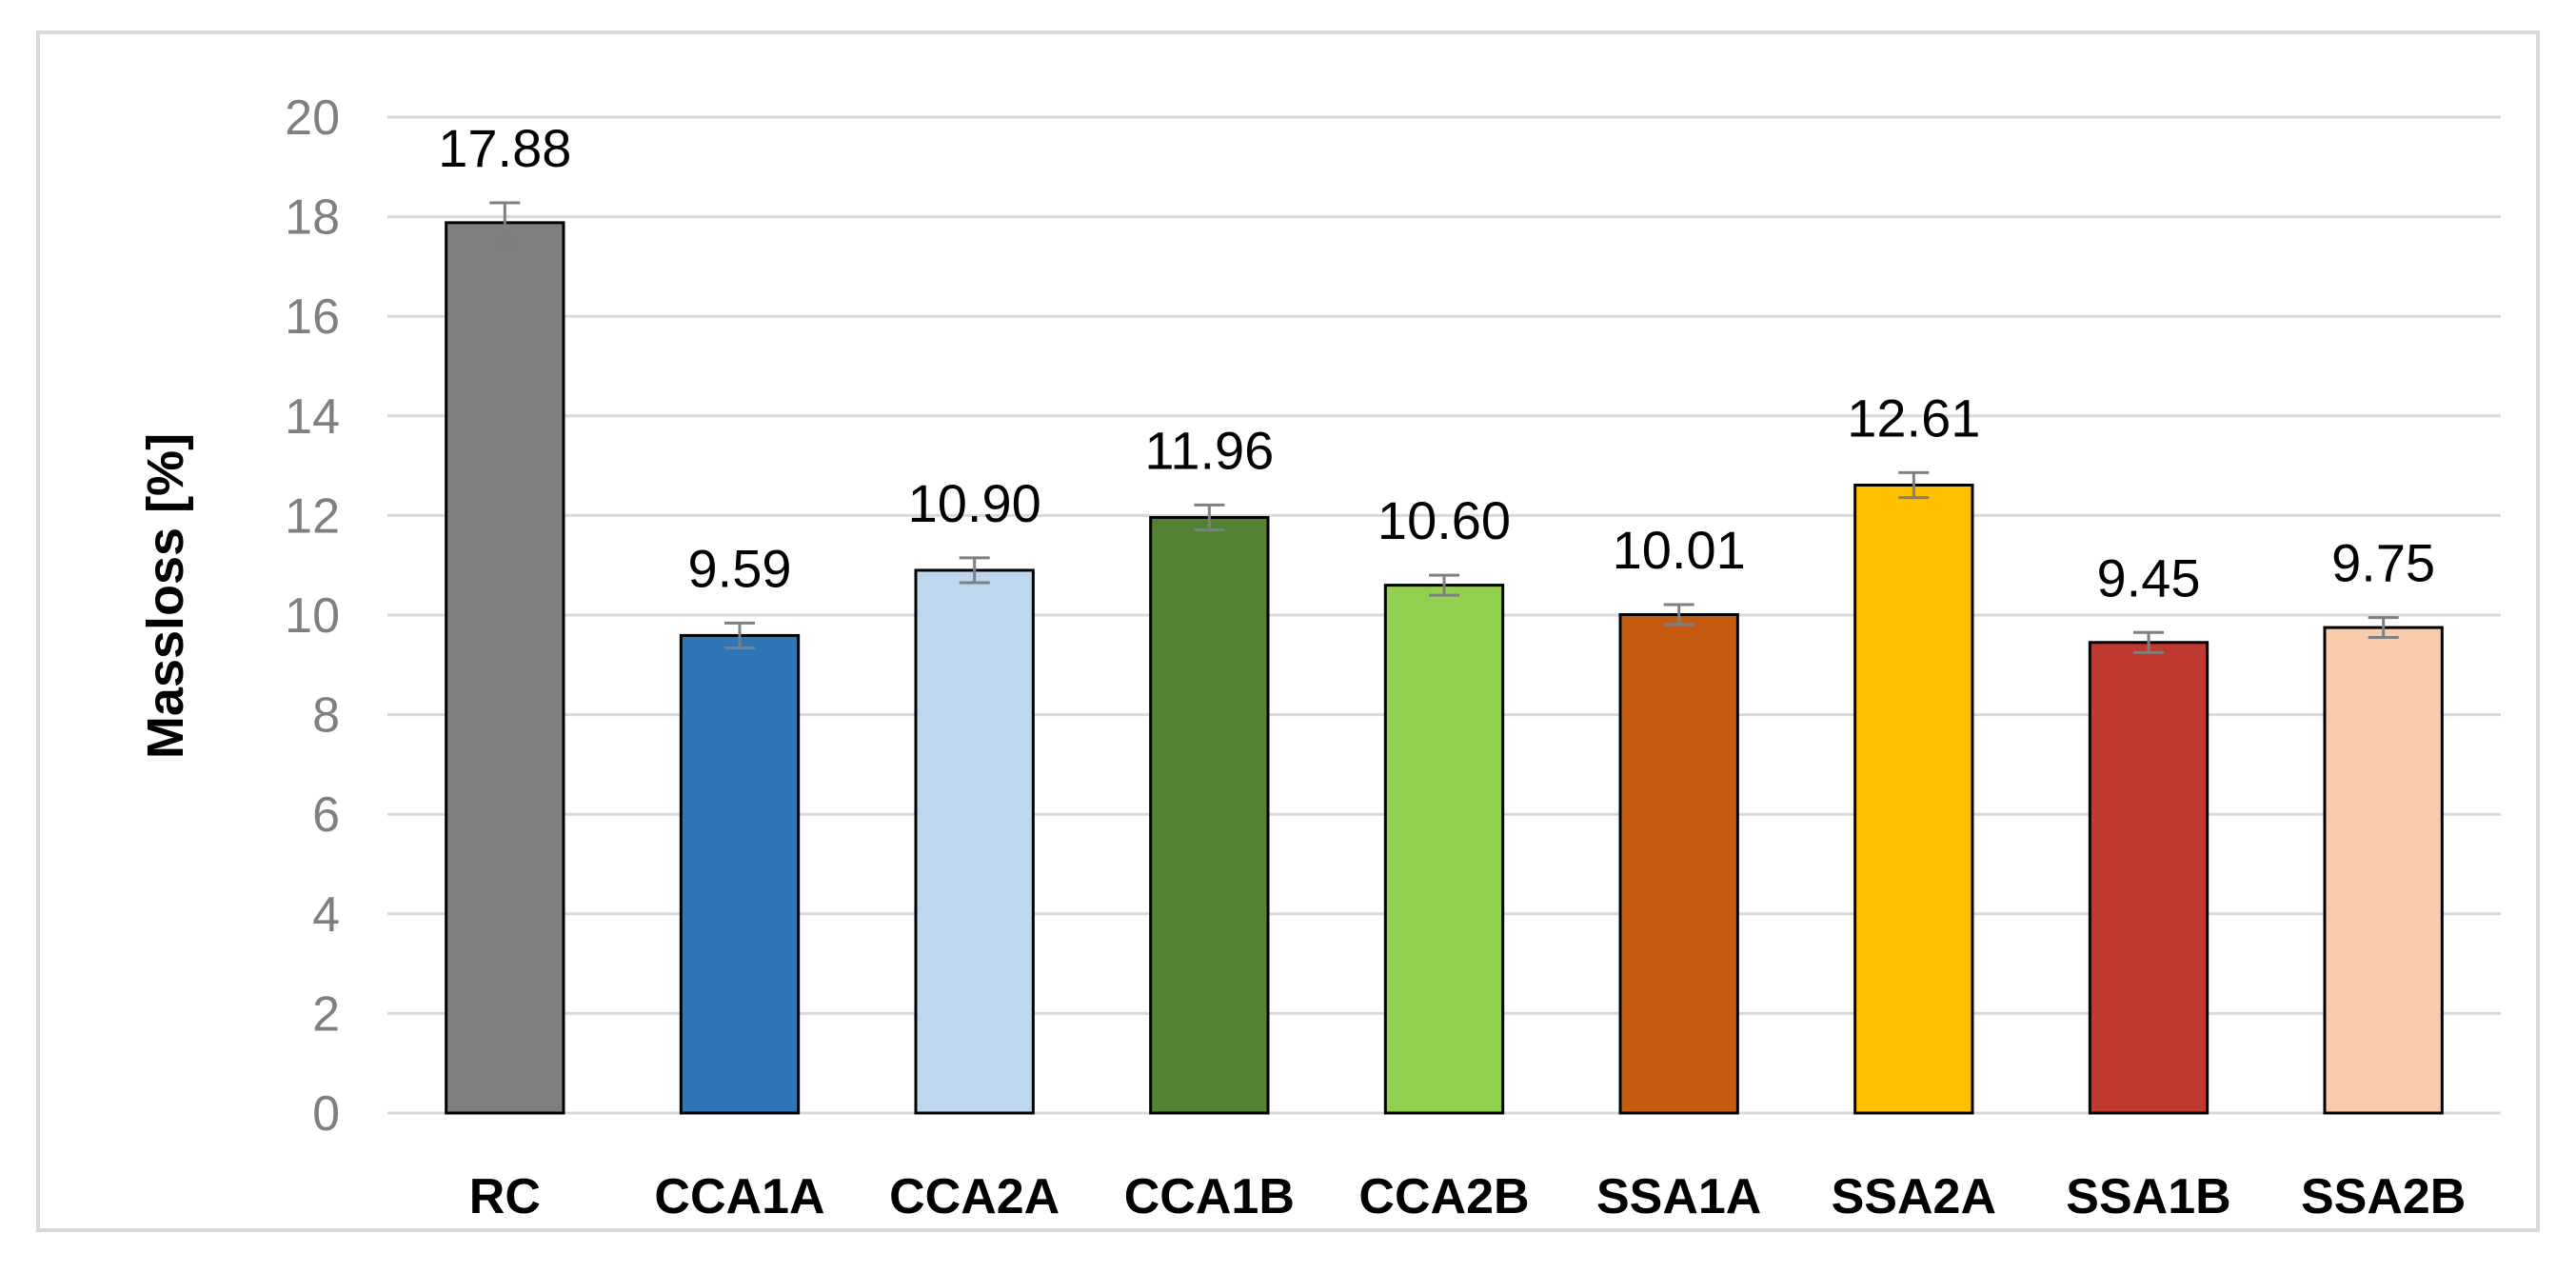  Describe the element at coordinates (2383, 563) in the screenshot. I see `data-label-ssa2b: 9.75` at that location.